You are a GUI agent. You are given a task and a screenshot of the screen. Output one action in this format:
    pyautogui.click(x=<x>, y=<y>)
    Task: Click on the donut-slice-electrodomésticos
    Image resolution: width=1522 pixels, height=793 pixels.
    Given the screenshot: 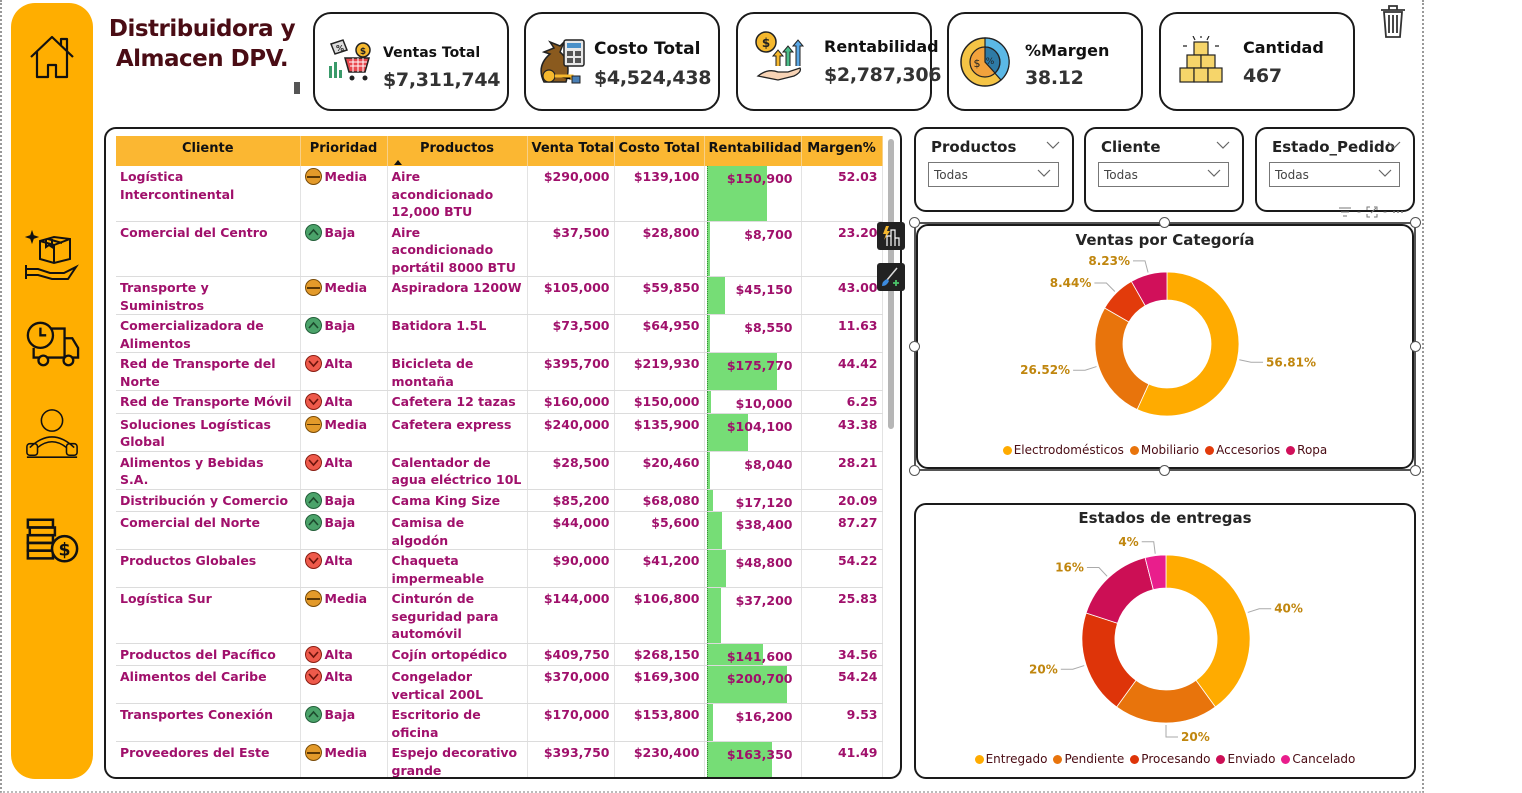 What is the action you would take?
    pyautogui.click(x=1188, y=344)
    